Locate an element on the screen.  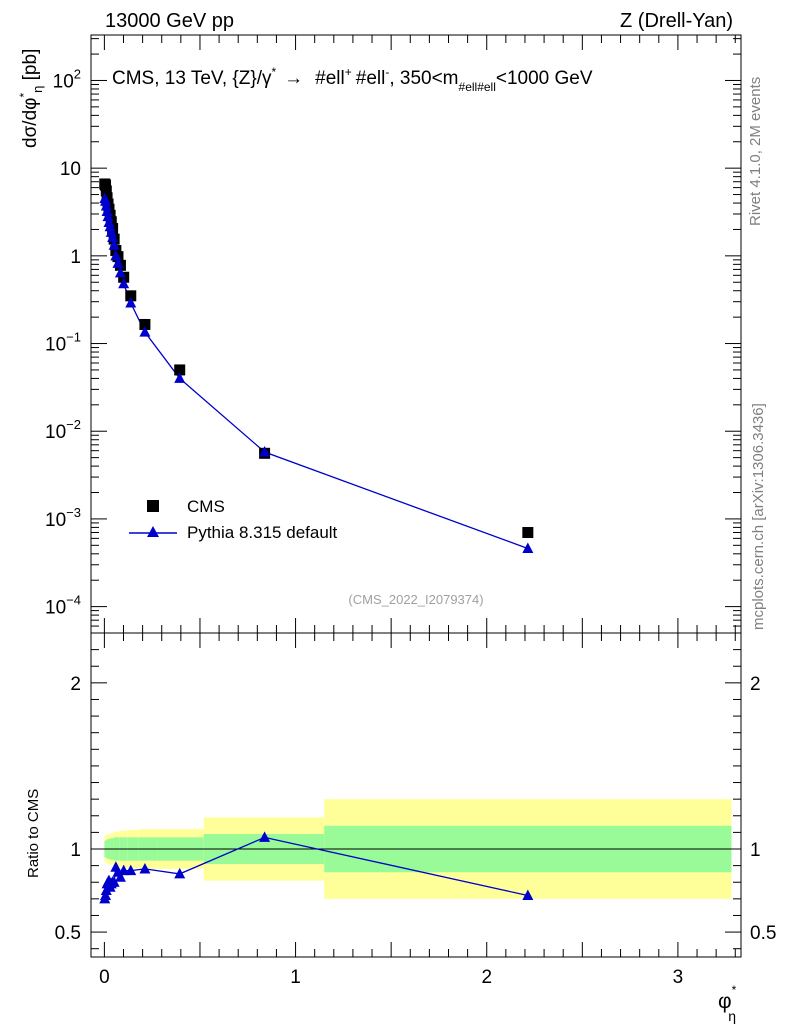
ratio-tick-label-right: 2 is located at coordinates (755, 684).